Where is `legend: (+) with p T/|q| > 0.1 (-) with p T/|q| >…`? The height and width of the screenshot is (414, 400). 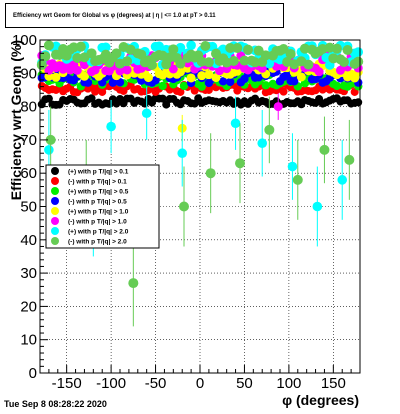 legend: (+) with p T/|q| > 0.1 (-) with p T/|q| >… is located at coordinates (102, 206).